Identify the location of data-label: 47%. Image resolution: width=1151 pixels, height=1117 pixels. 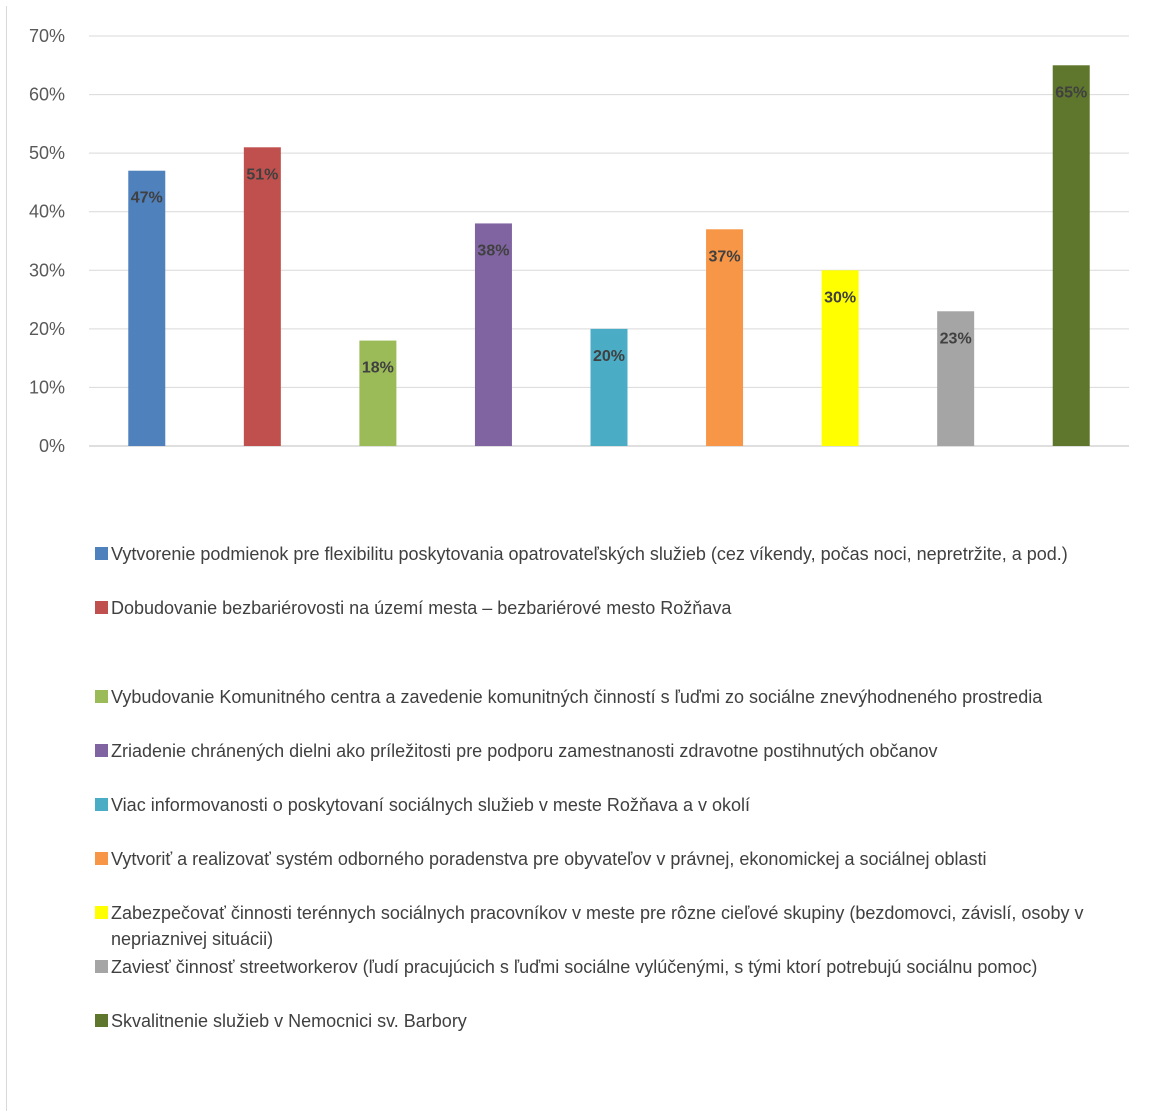
(147, 198).